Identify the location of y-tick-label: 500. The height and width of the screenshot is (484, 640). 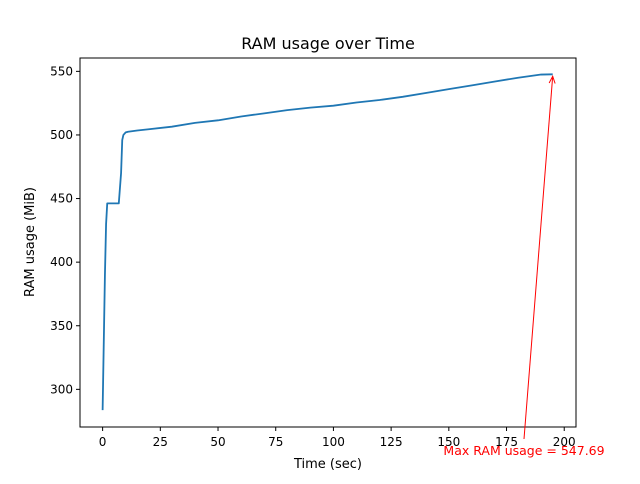
(61, 135).